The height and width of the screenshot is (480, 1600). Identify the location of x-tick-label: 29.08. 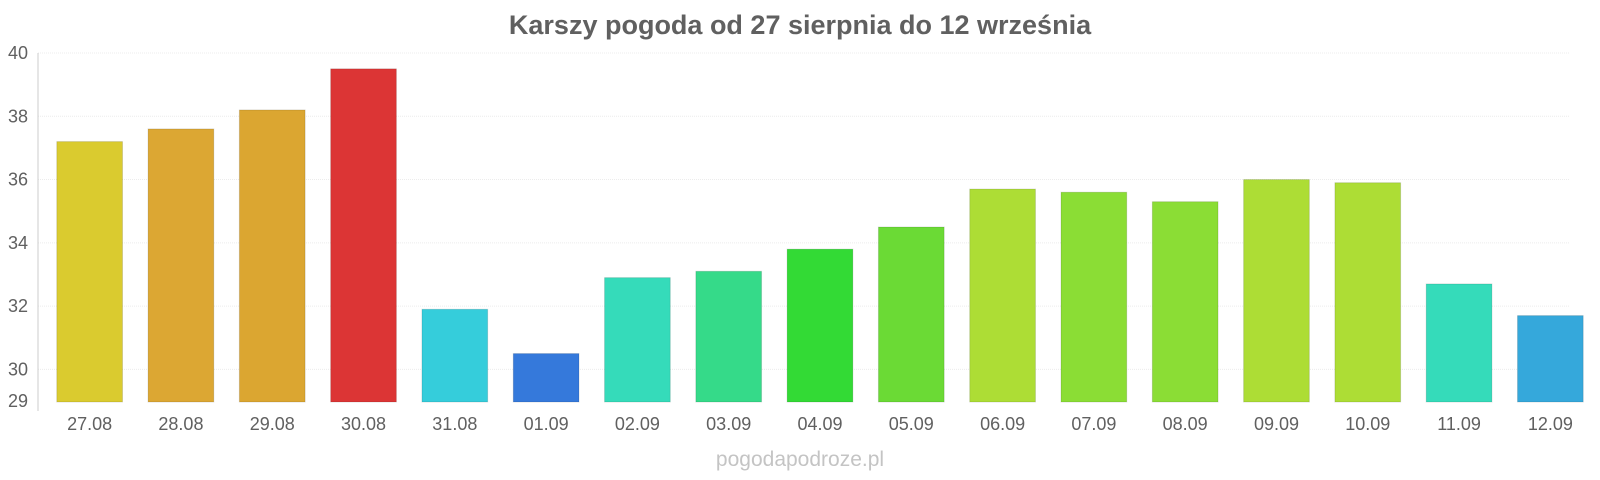
(272, 424).